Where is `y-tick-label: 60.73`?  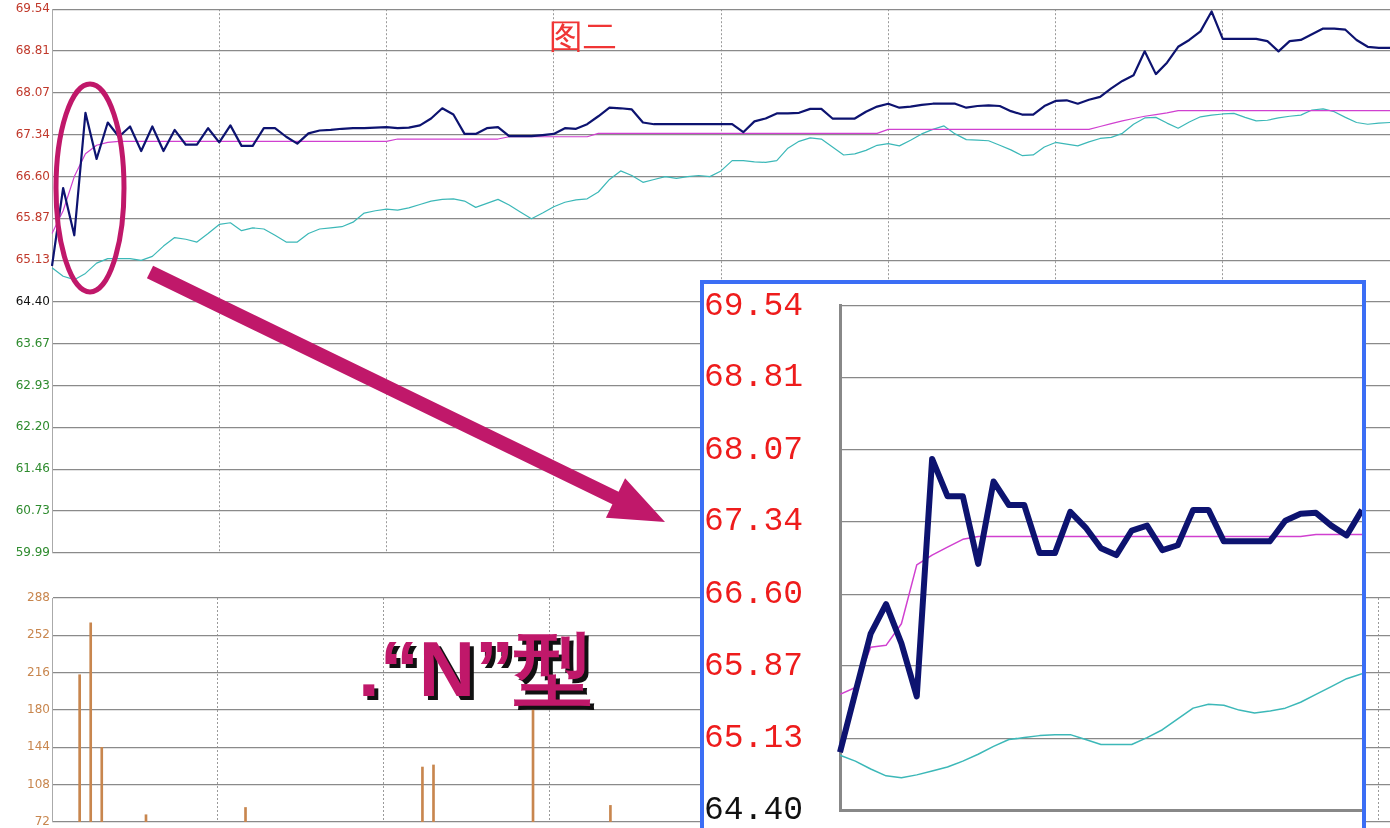 y-tick-label: 60.73 is located at coordinates (32, 509).